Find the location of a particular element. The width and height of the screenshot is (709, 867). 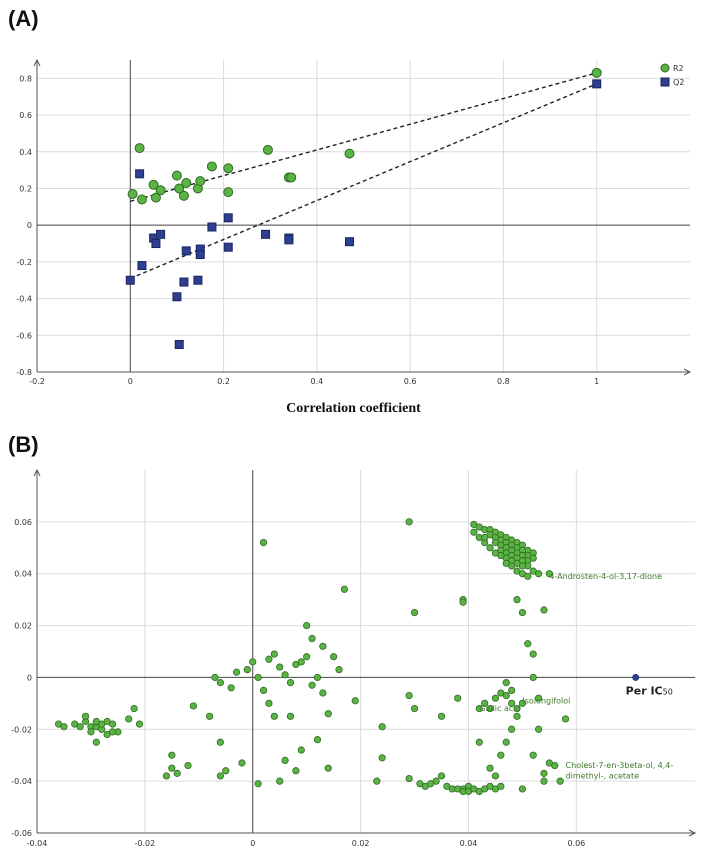

y-tick-label: 0.06 is located at coordinates (23, 522).